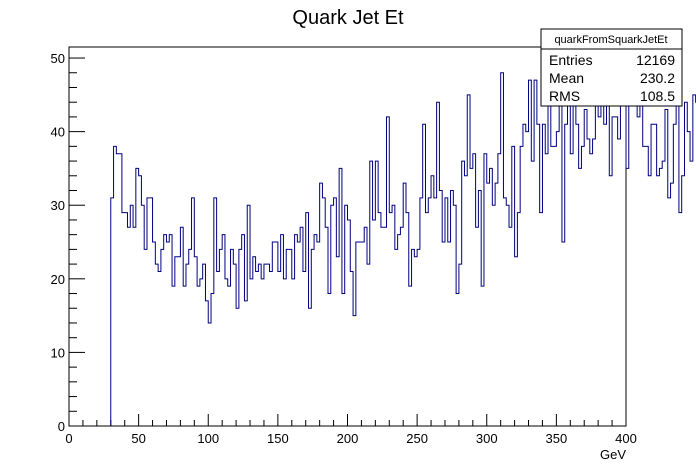 This screenshot has height=474, width=696. Describe the element at coordinates (571, 60) in the screenshot. I see `stats-entries-label: Entries` at that location.